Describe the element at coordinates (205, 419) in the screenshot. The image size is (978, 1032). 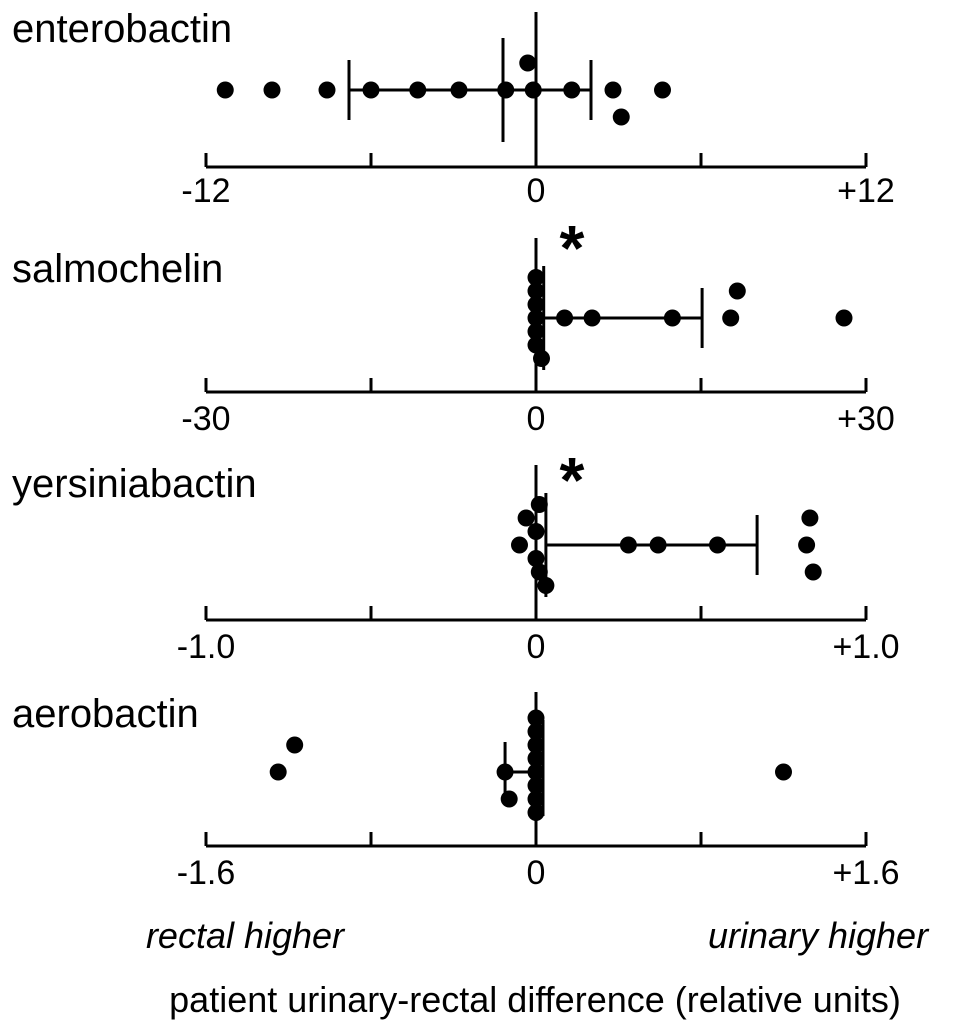
I see `x-tick-label: -30` at that location.